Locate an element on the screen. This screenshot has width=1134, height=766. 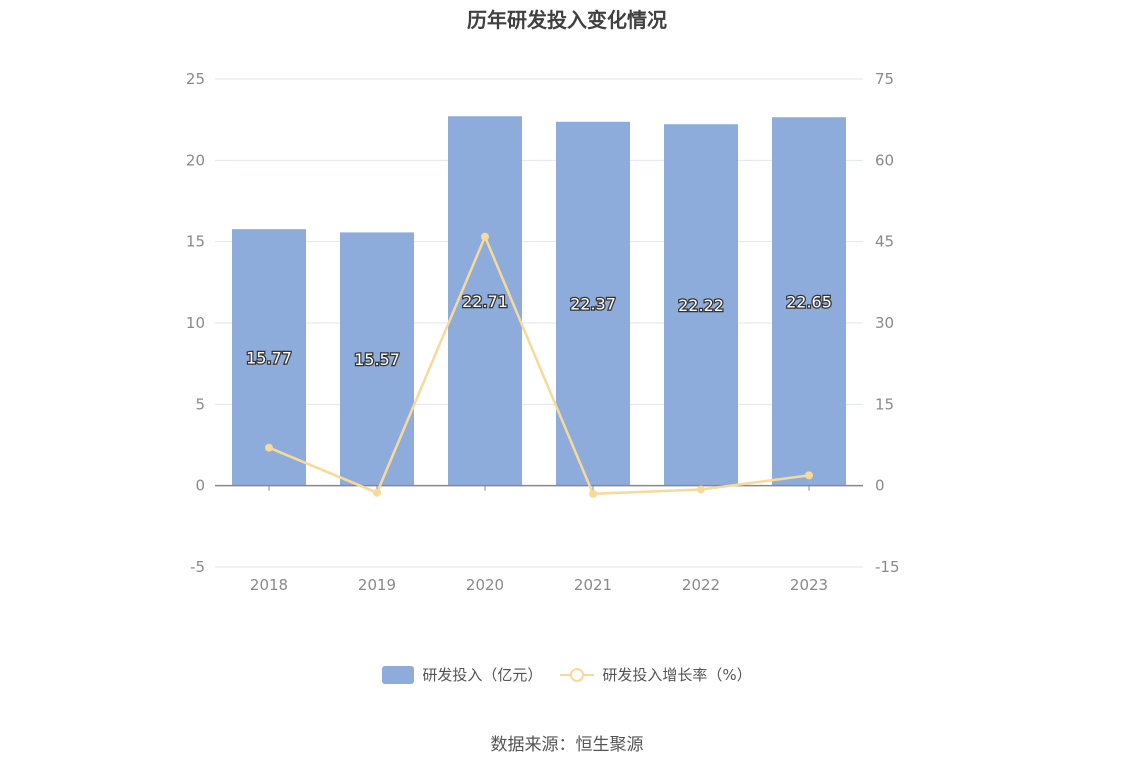
x-tick-label: 2018 is located at coordinates (269, 585).